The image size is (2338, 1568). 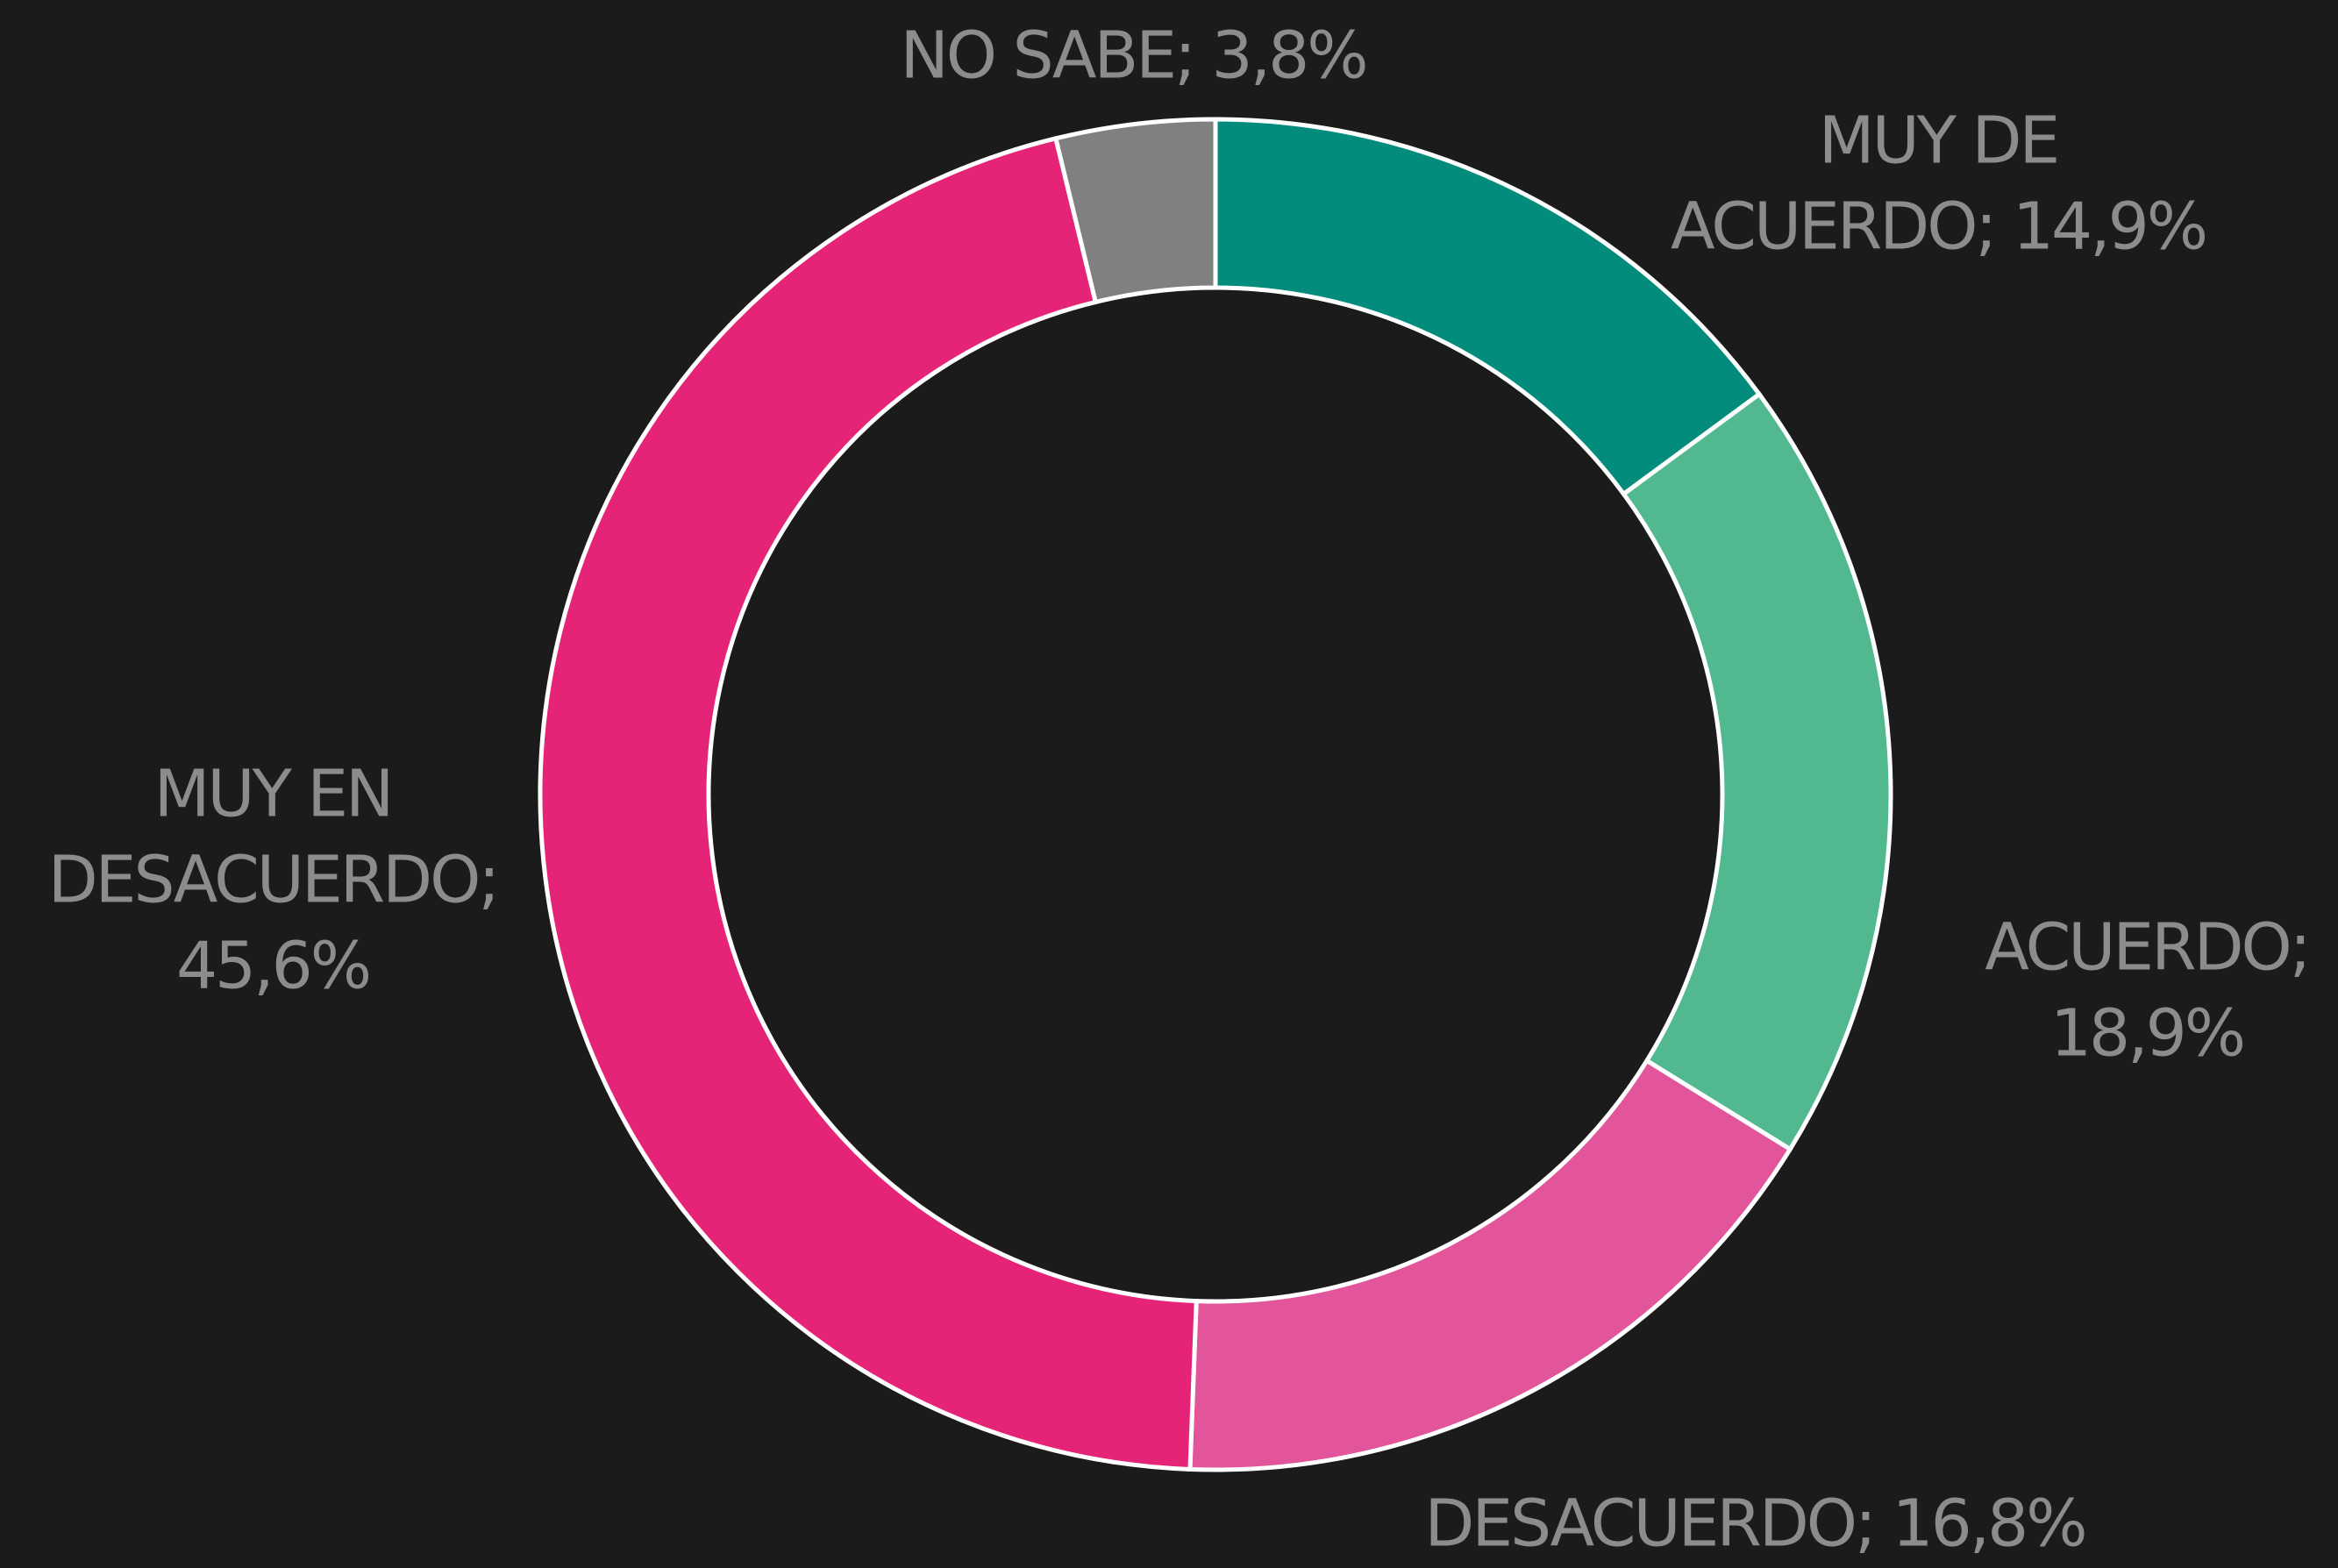 I want to click on data-label: ACUERDO;, so click(x=2147, y=948).